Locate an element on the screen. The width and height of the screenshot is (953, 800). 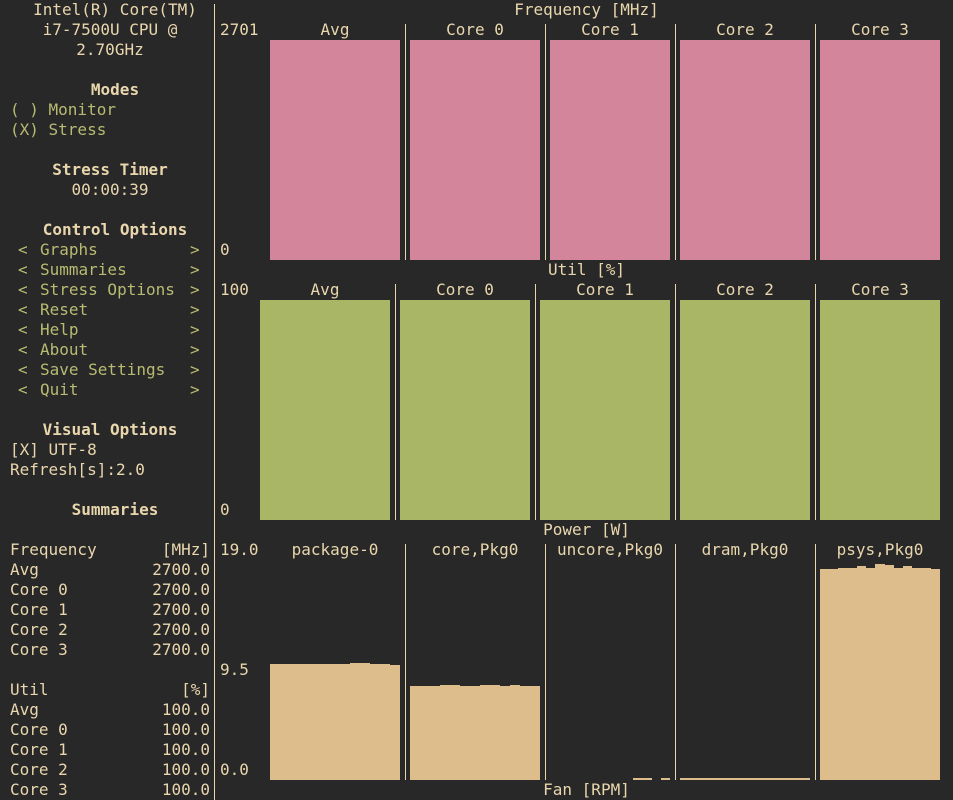
power-column-header: dram,Pkg0 is located at coordinates (745, 549).